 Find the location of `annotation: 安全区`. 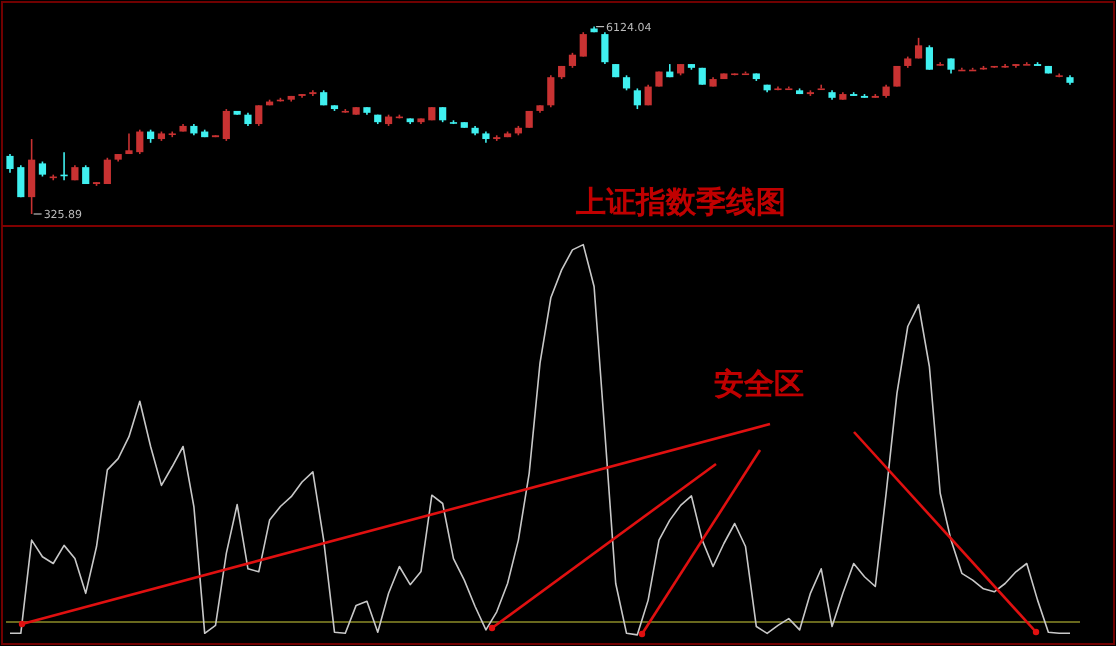

annotation: 安全区 is located at coordinates (759, 384).